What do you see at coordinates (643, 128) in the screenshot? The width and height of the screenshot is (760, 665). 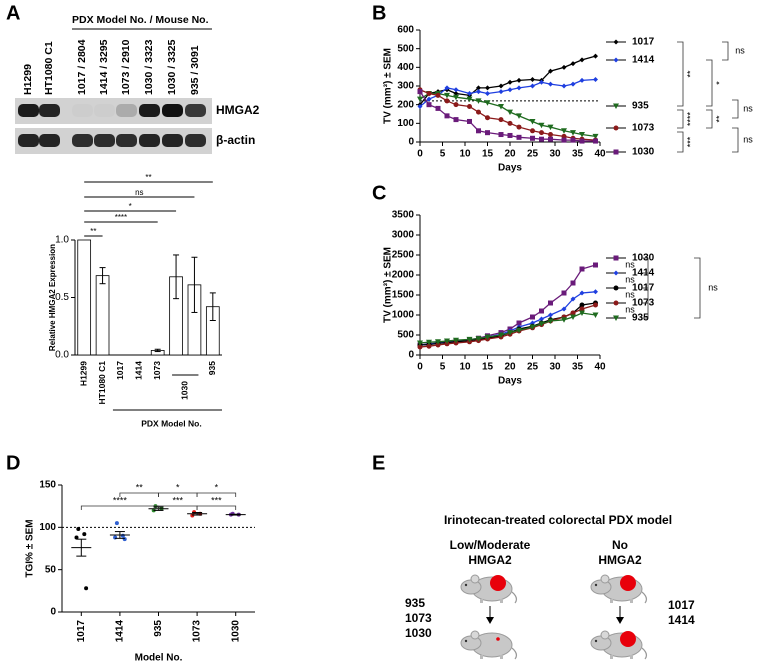 I see `legend-label: 1073` at bounding box center [643, 128].